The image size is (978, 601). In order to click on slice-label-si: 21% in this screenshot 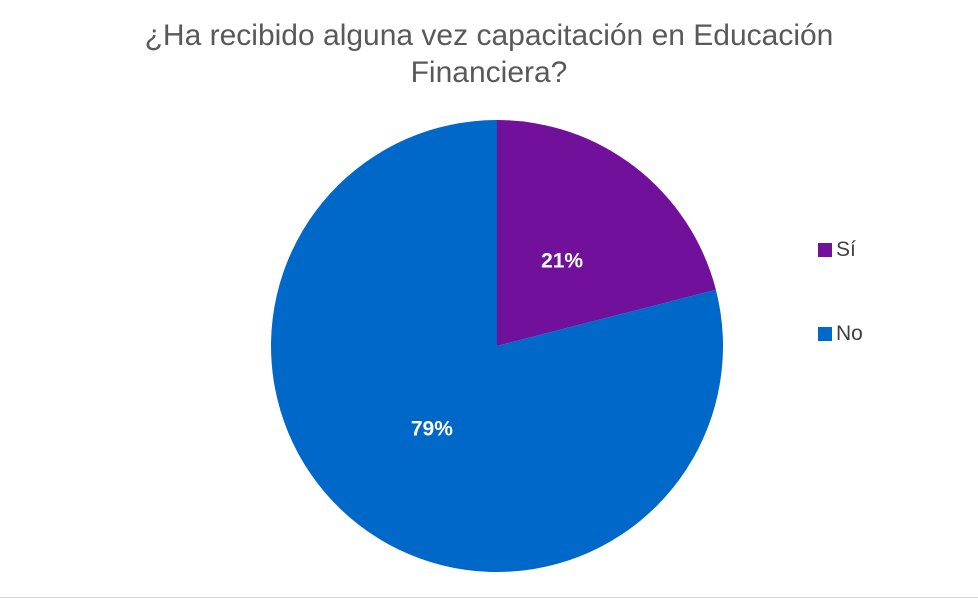, I will do `click(562, 261)`.